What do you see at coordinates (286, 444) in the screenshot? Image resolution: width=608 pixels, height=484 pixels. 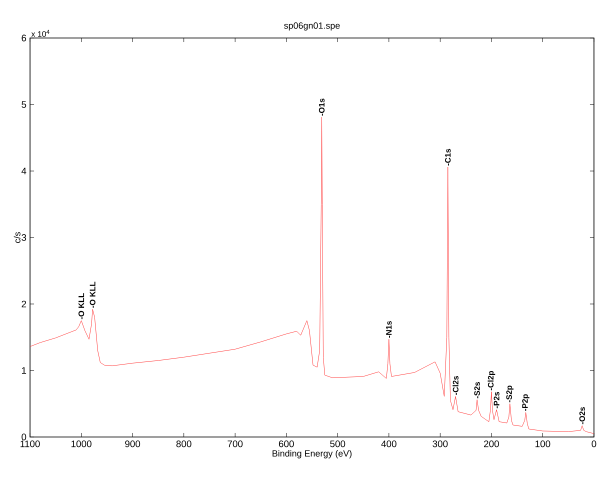 I see `x-tick-label: 600` at bounding box center [286, 444].